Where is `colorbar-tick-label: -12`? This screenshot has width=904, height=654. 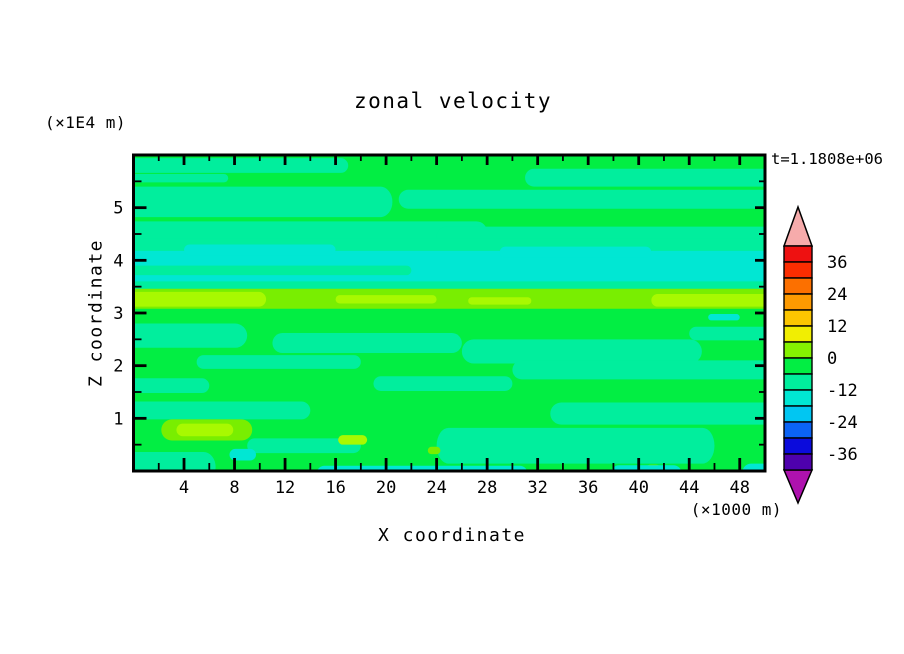 colorbar-tick-label: -12 is located at coordinates (842, 391).